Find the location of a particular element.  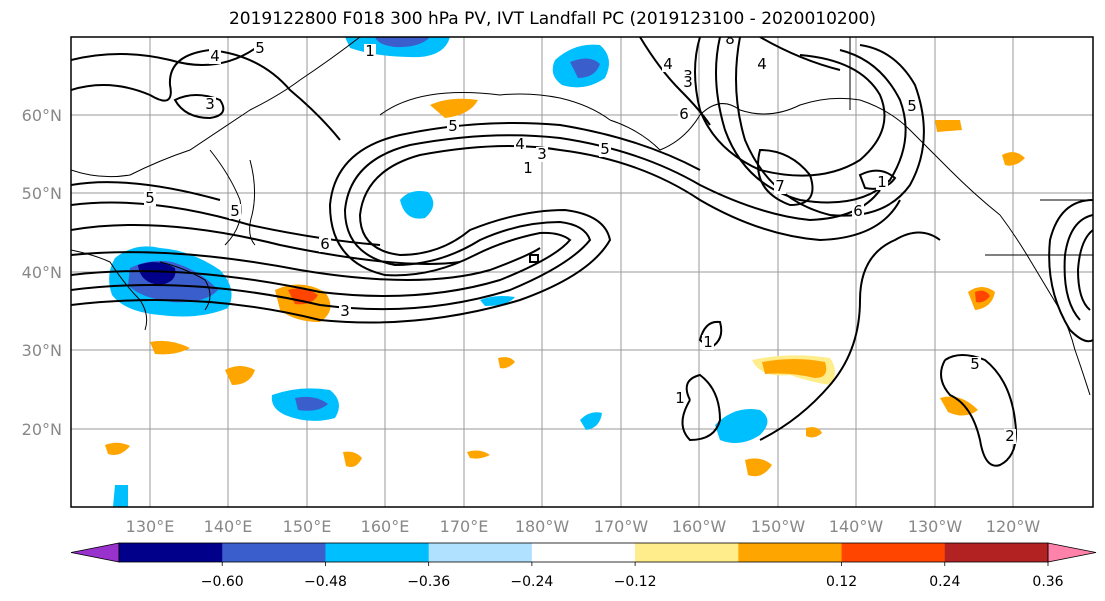

lon-label: 150°W is located at coordinates (778, 526).